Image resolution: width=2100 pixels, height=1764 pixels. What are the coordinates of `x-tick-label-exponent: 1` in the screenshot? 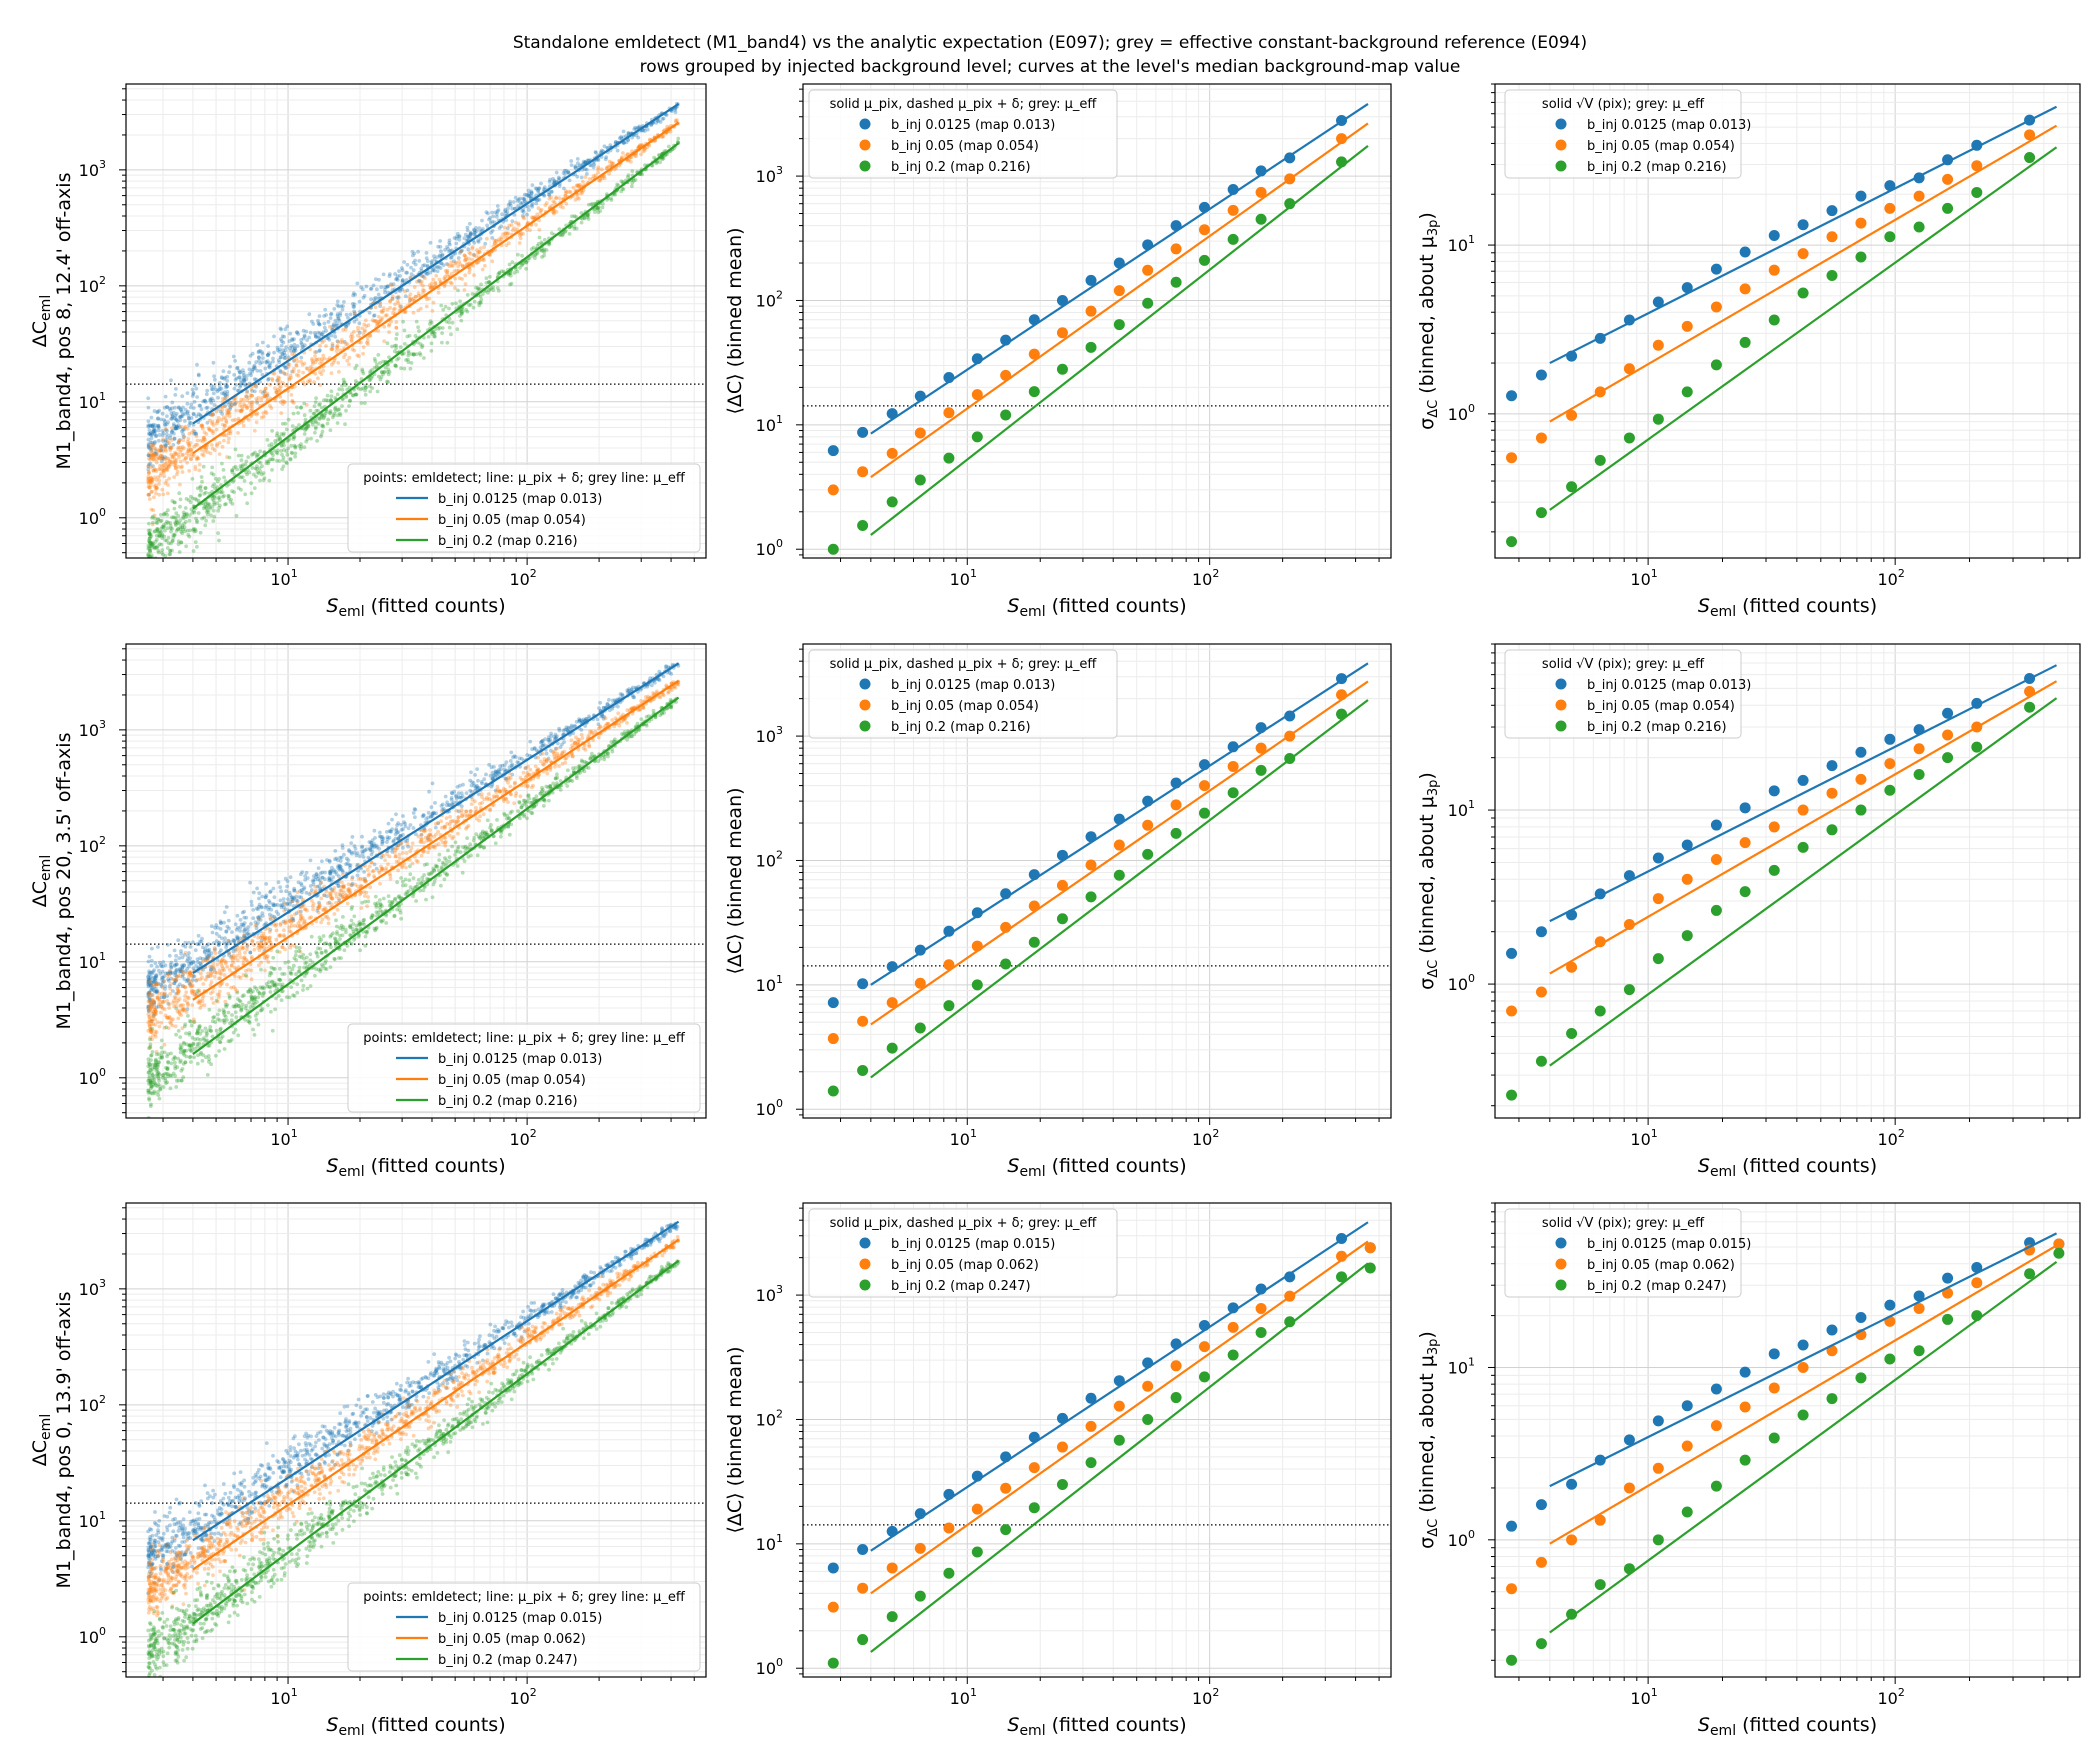 It's located at (973, 573).